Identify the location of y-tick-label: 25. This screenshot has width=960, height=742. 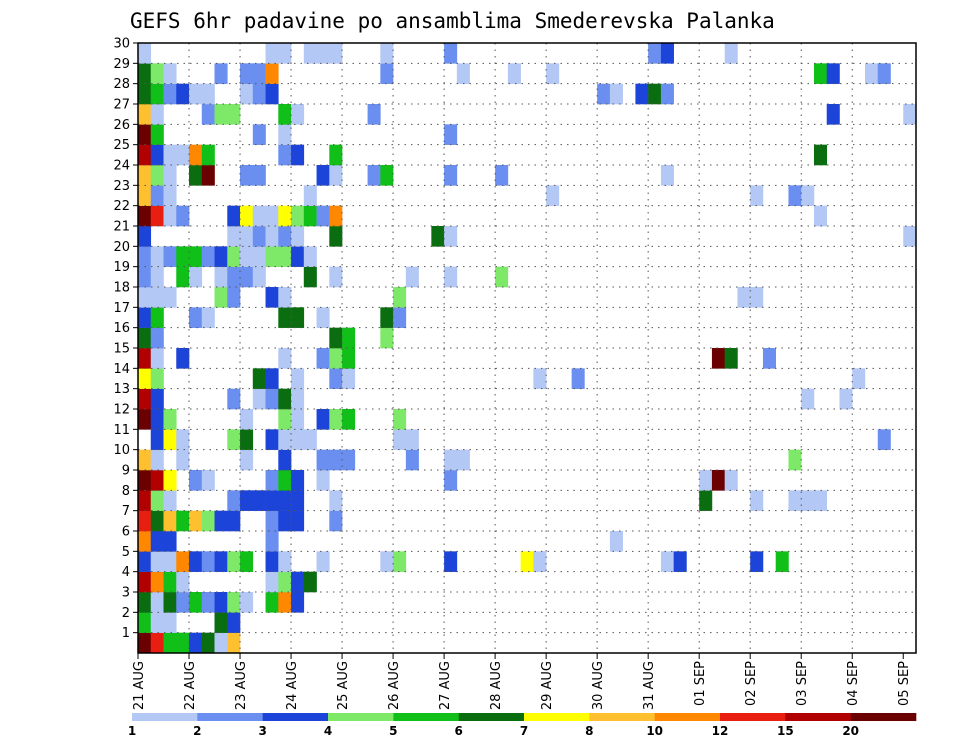
(121, 145).